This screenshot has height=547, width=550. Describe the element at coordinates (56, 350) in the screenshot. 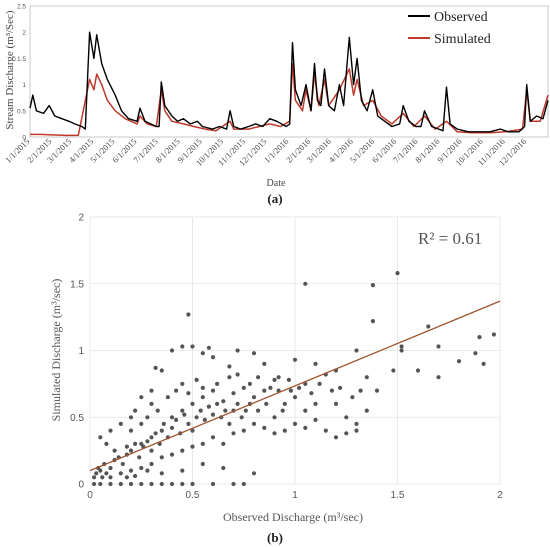

I see `panel-b-y-axis-label: Simulated Discharge (m³/sec)` at that location.